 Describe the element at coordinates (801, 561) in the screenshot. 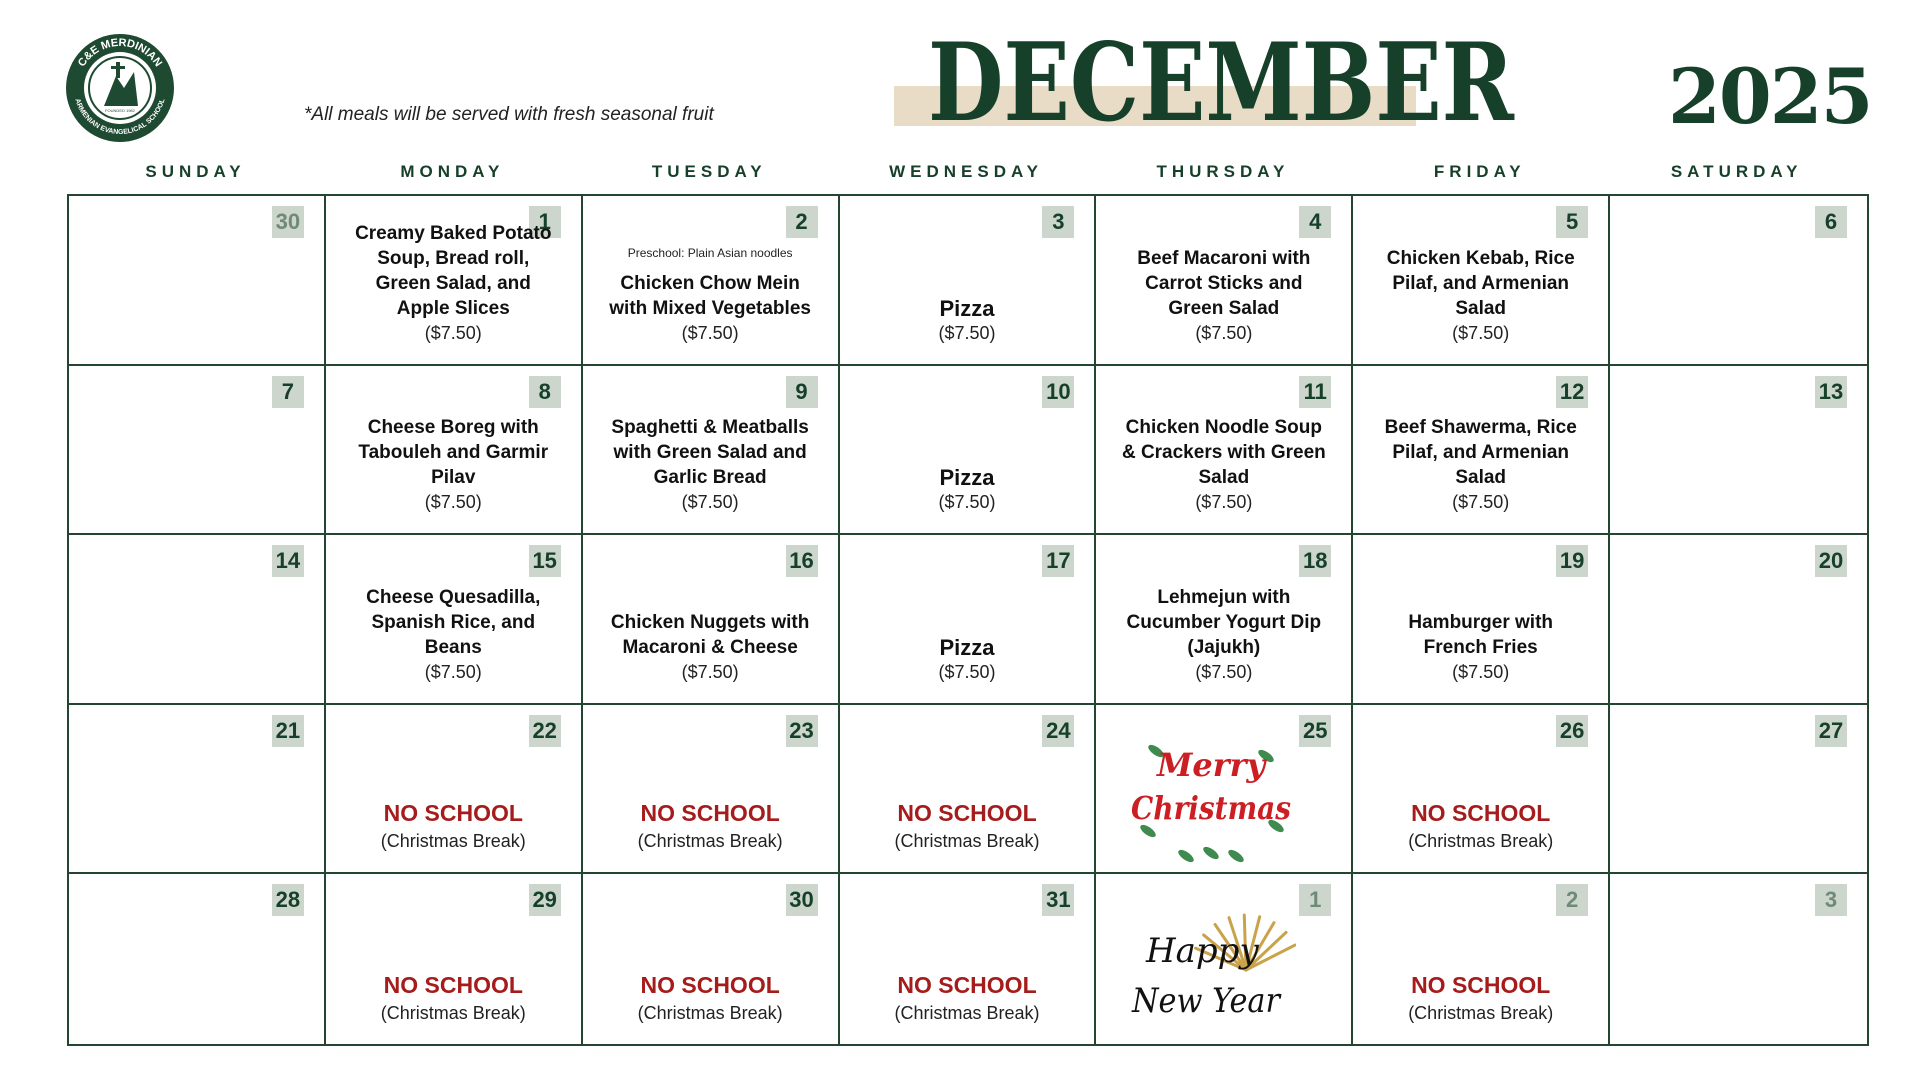

I see `day-number: 16` at that location.